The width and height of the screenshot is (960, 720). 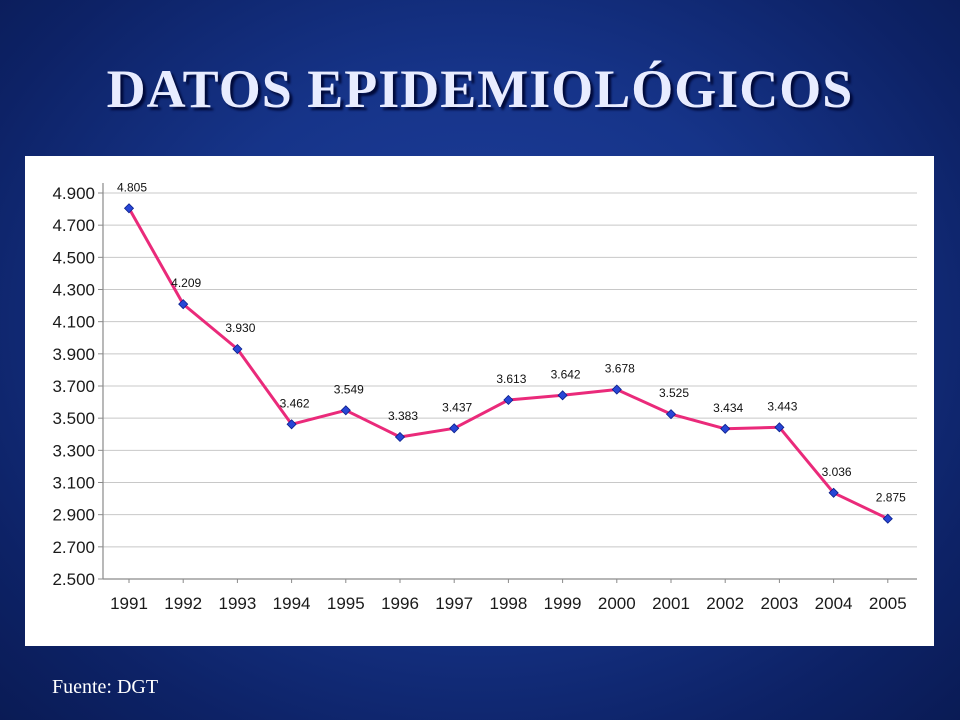 I want to click on y-tick-label: 4.700, so click(x=73, y=225).